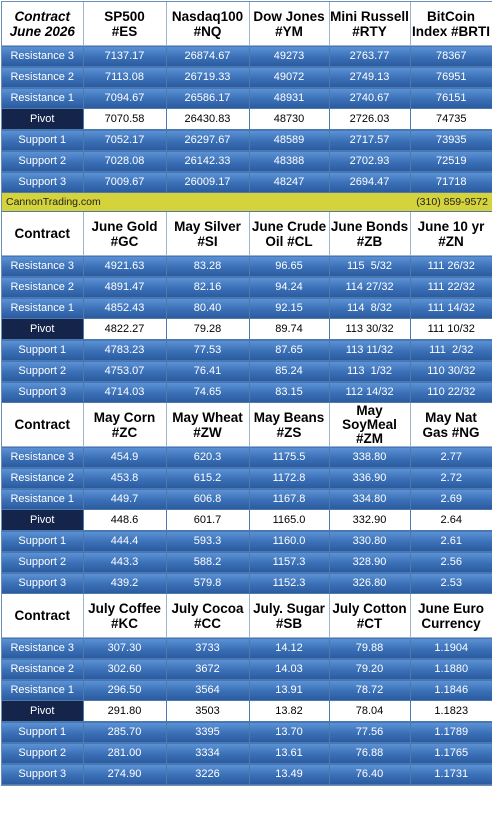 The height and width of the screenshot is (824, 492). Describe the element at coordinates (289, 648) in the screenshot. I see `level-value: 14.12` at that location.